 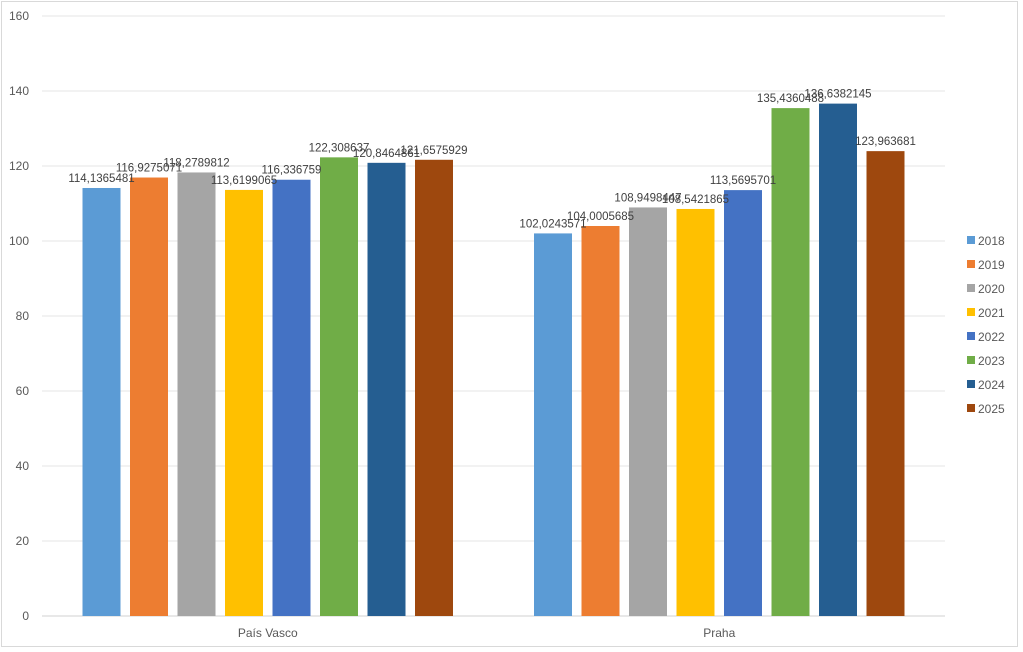 I want to click on data-label: 121,6575929, so click(x=433, y=151).